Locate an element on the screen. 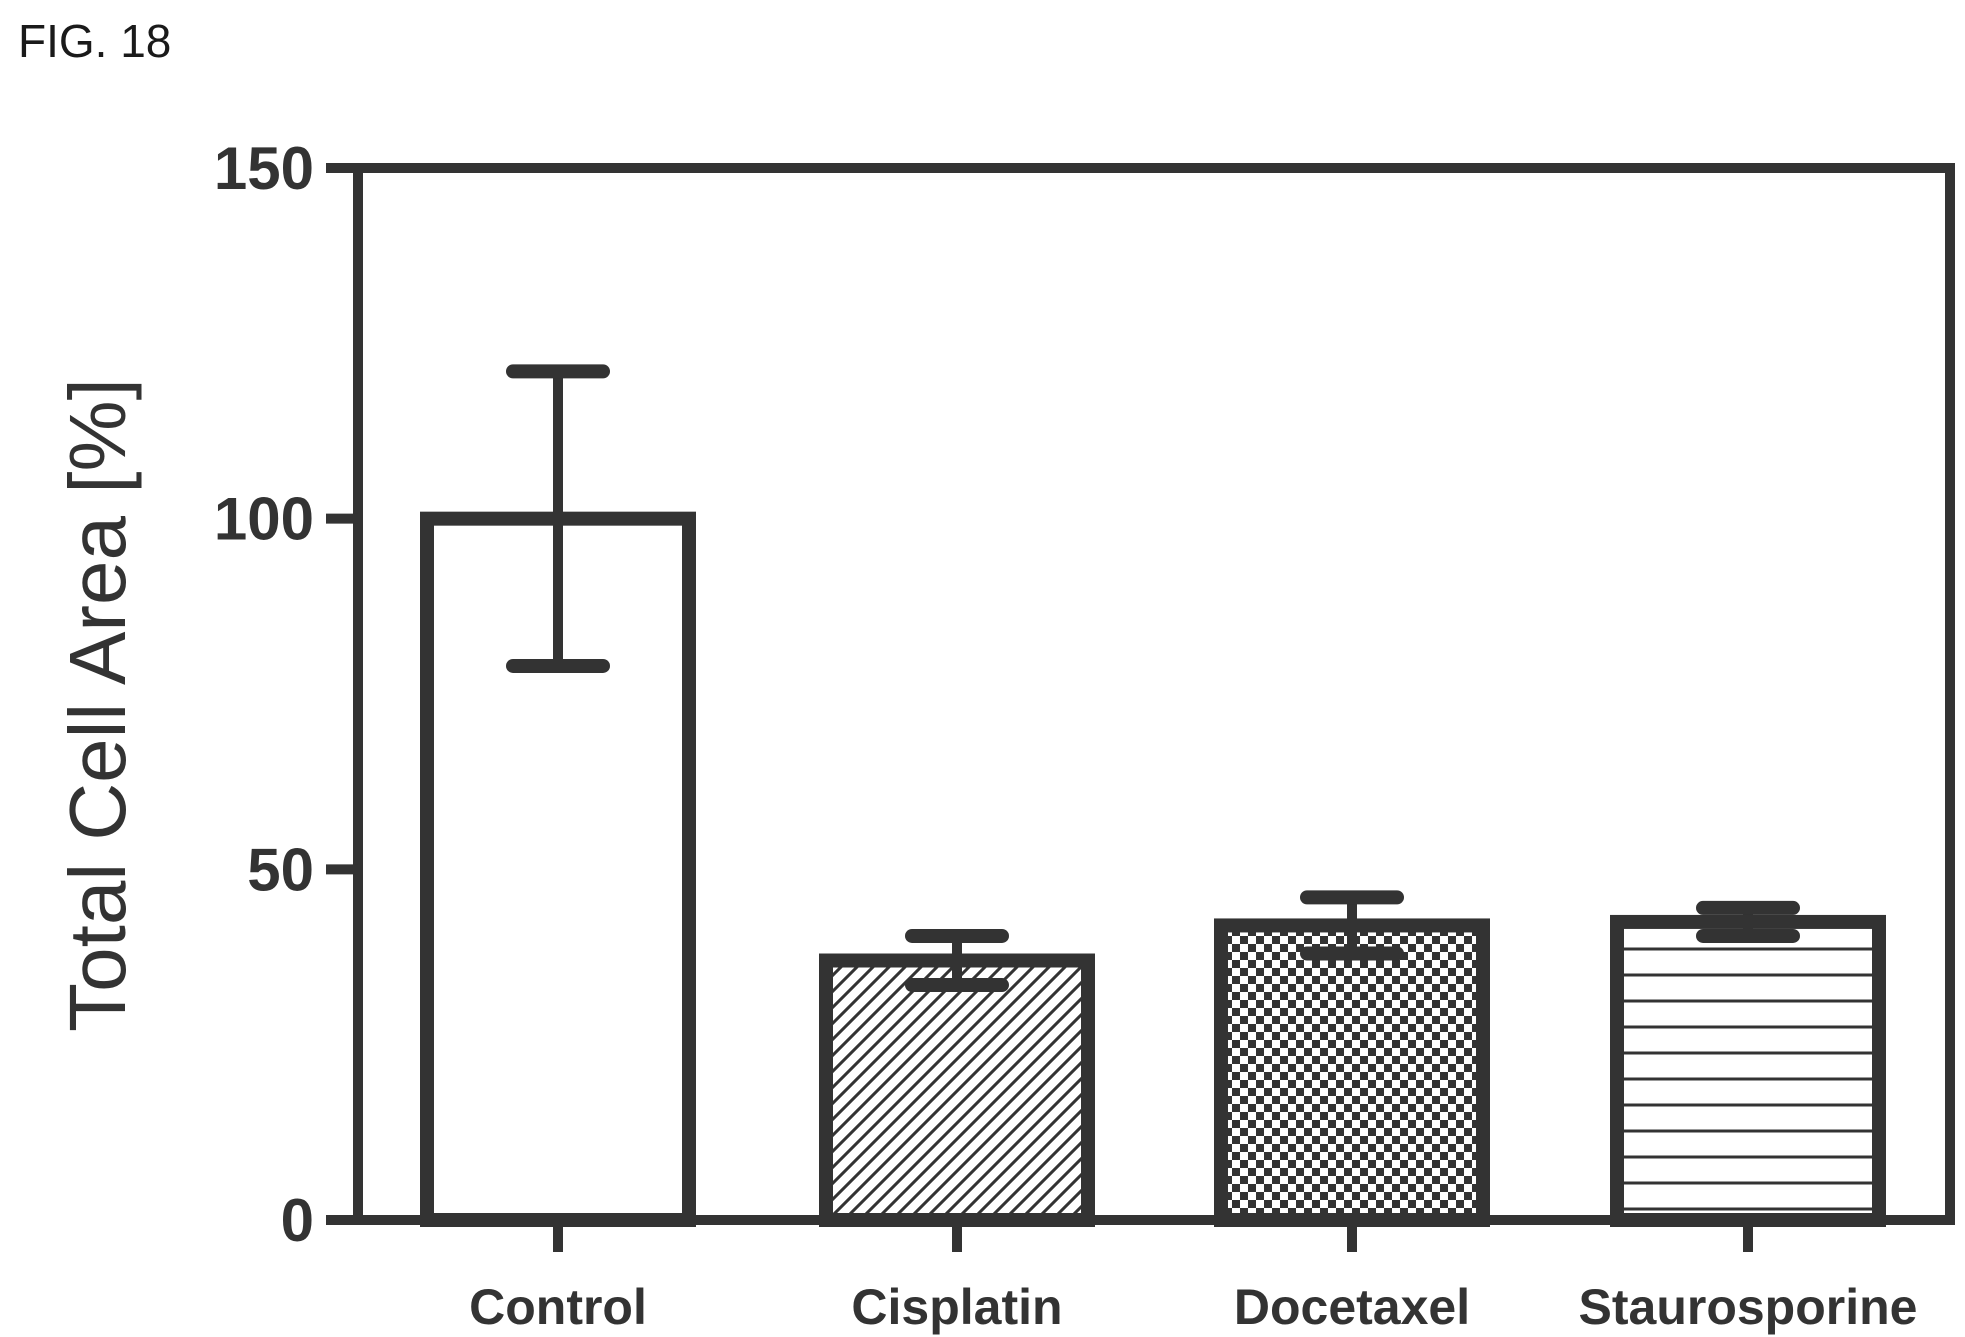 The height and width of the screenshot is (1337, 1965). y-tick-label-0: 0 is located at coordinates (297, 1220).